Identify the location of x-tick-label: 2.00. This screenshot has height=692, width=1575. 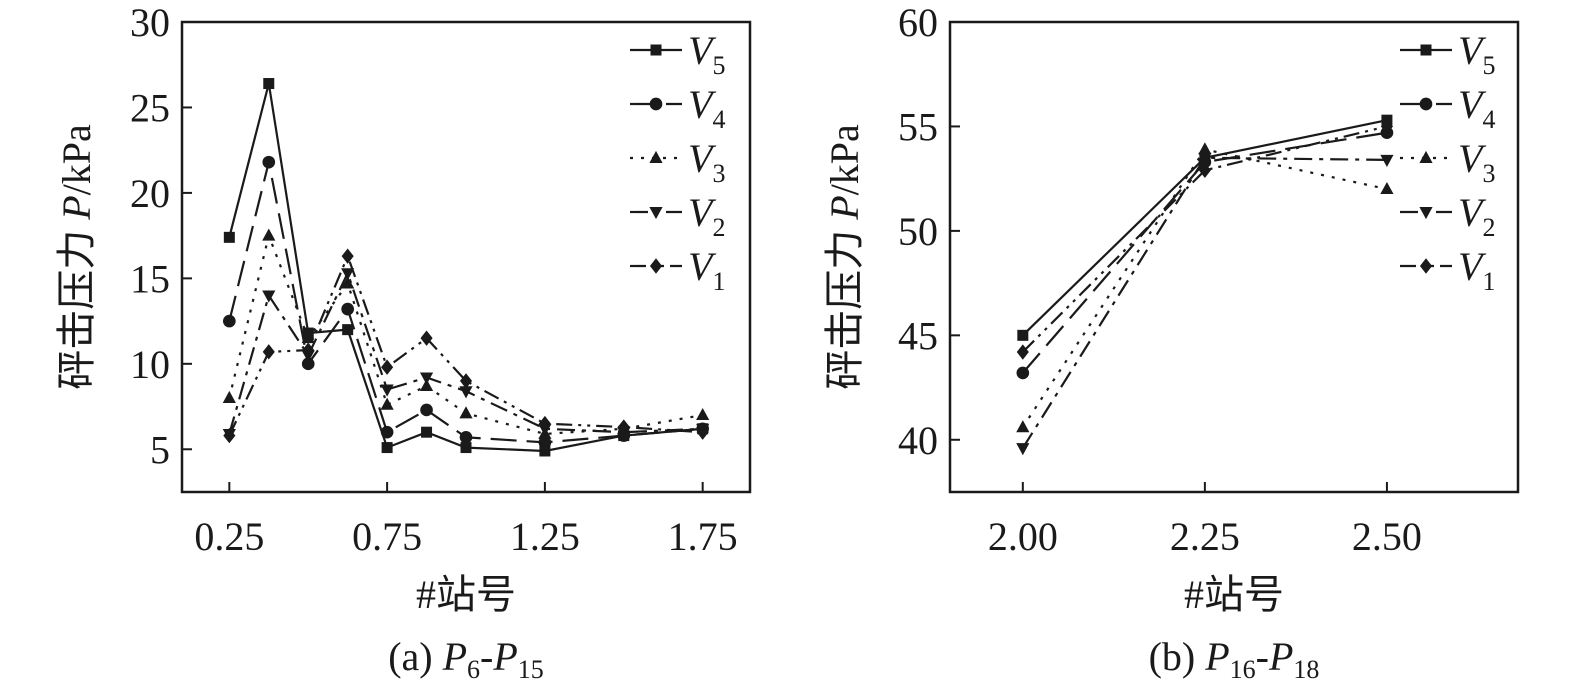
(1023, 536).